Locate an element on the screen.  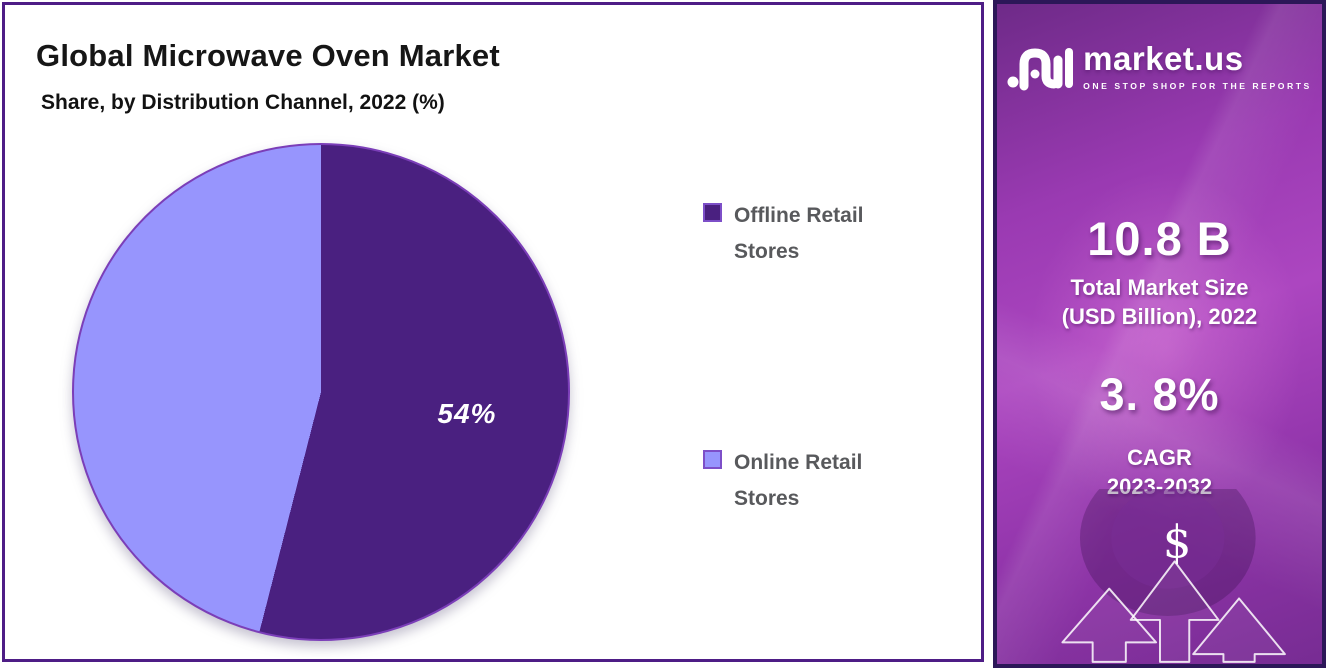
legend-item-offline: Offline Retail Stores is located at coordinates (806, 234).